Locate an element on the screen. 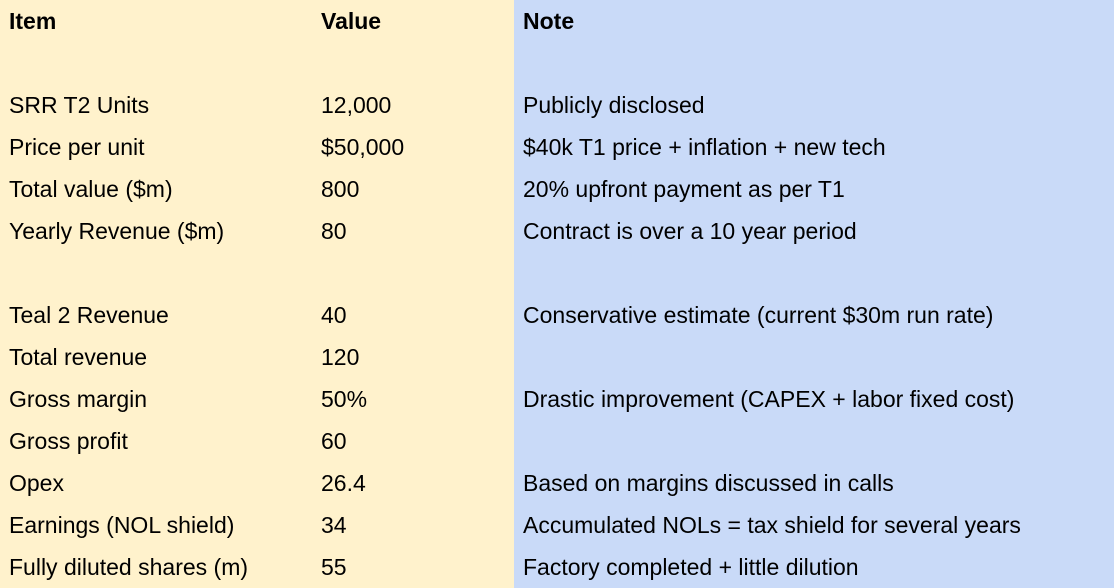  item-cell: Gross profit is located at coordinates (68, 441).